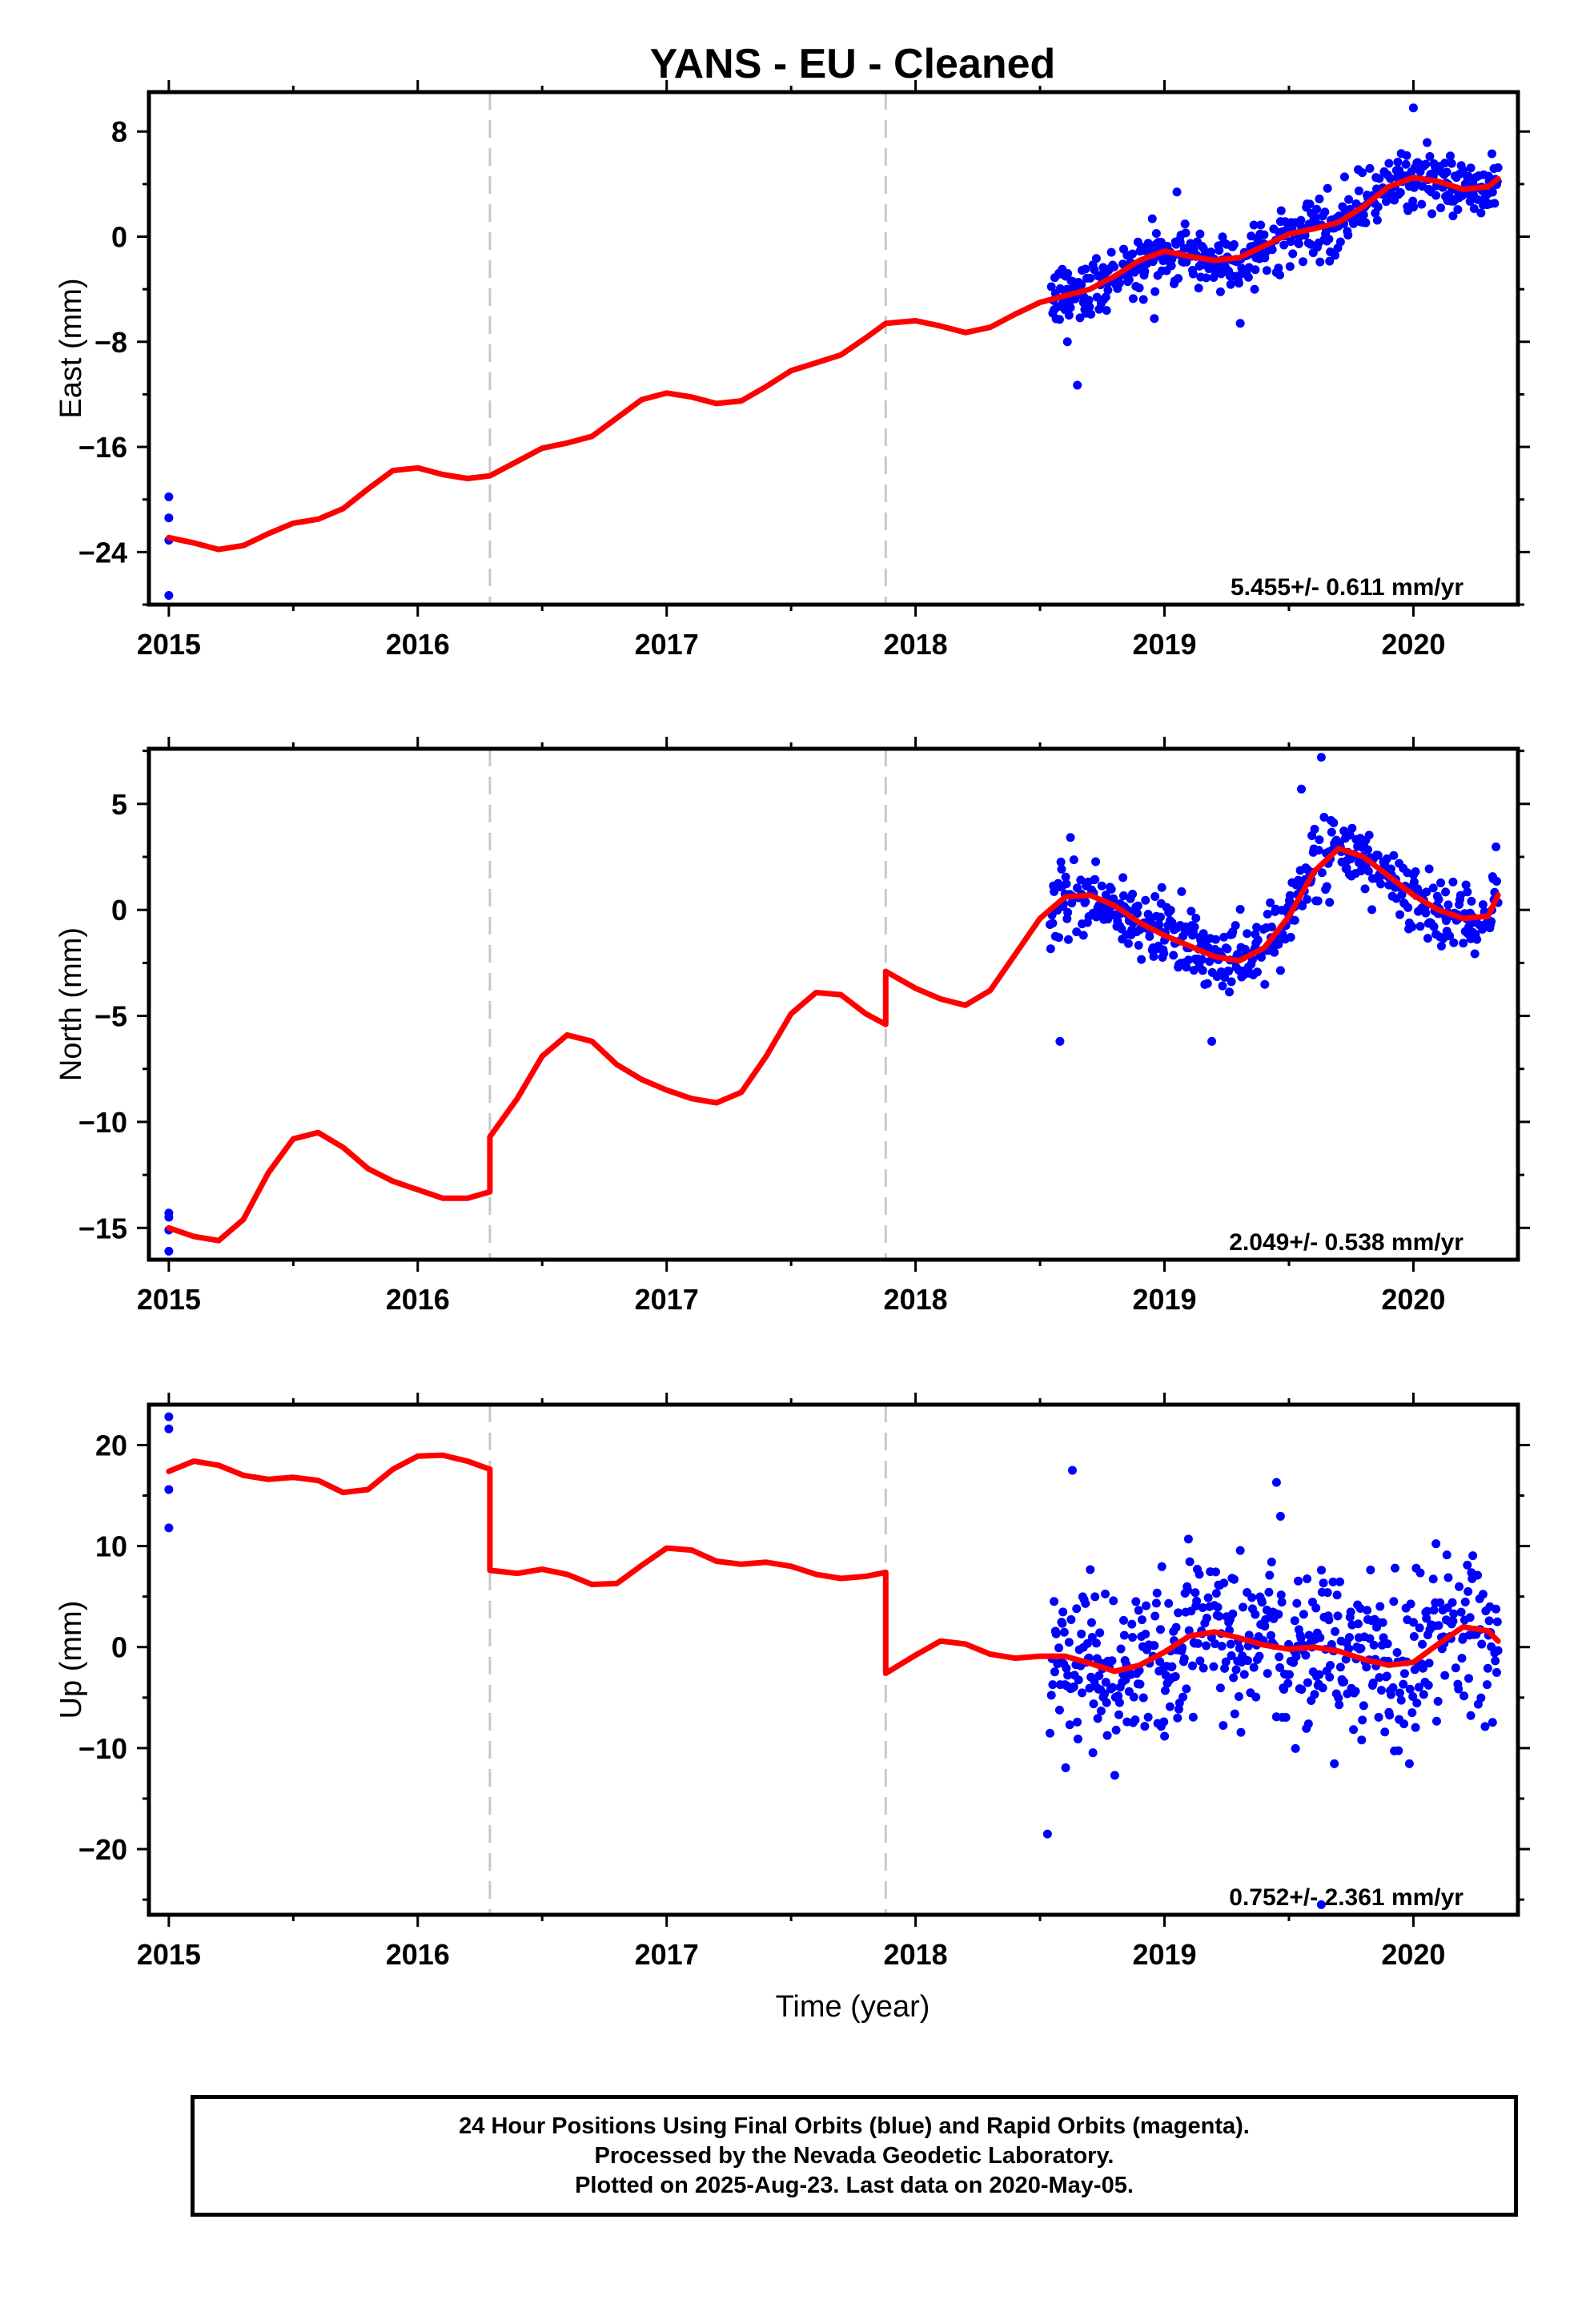 This screenshot has width=1582, height=2324. Describe the element at coordinates (916, 1955) in the screenshot. I see `x-tick-label: 2018` at that location.